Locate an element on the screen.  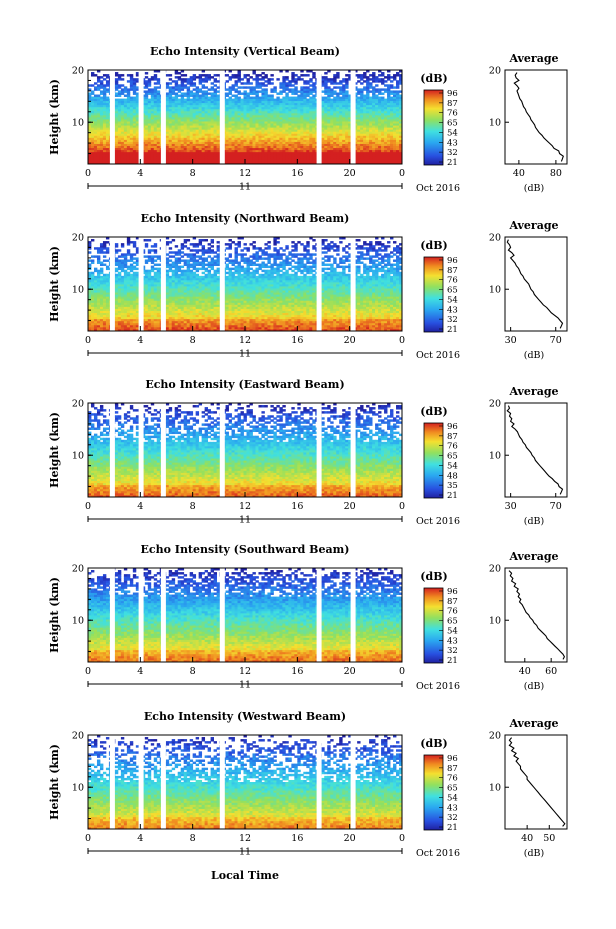
x-tick-label: 8 is located at coordinates (193, 173).